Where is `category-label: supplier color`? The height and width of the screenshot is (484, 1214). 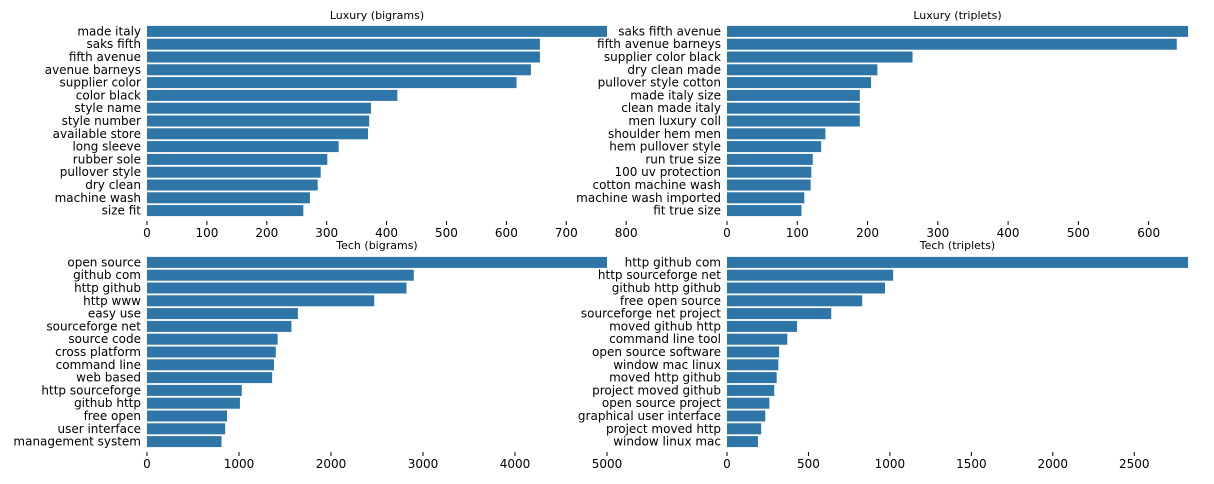
category-label: supplier color is located at coordinates (101, 83).